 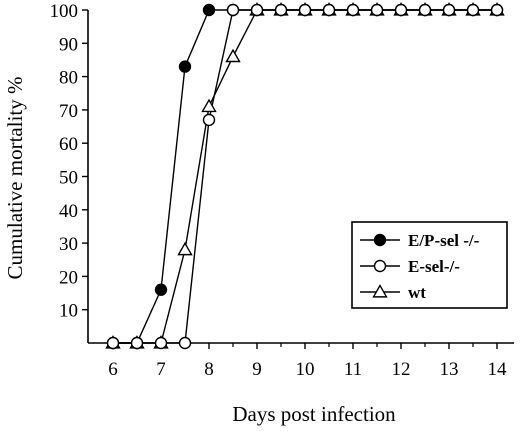 What do you see at coordinates (68, 78) in the screenshot?
I see `y-tick-label: 80` at bounding box center [68, 78].